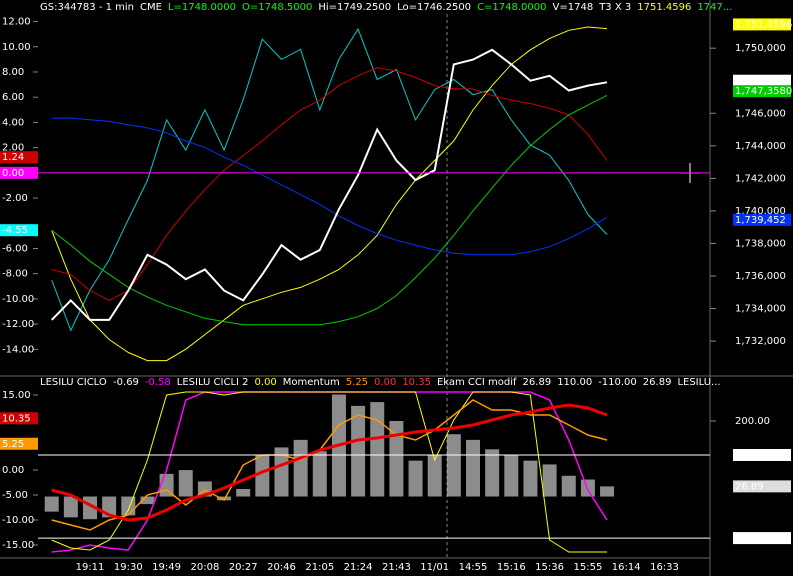 This screenshot has height=576, width=793. I want to click on readout-label: 0.00, so click(13, 173).